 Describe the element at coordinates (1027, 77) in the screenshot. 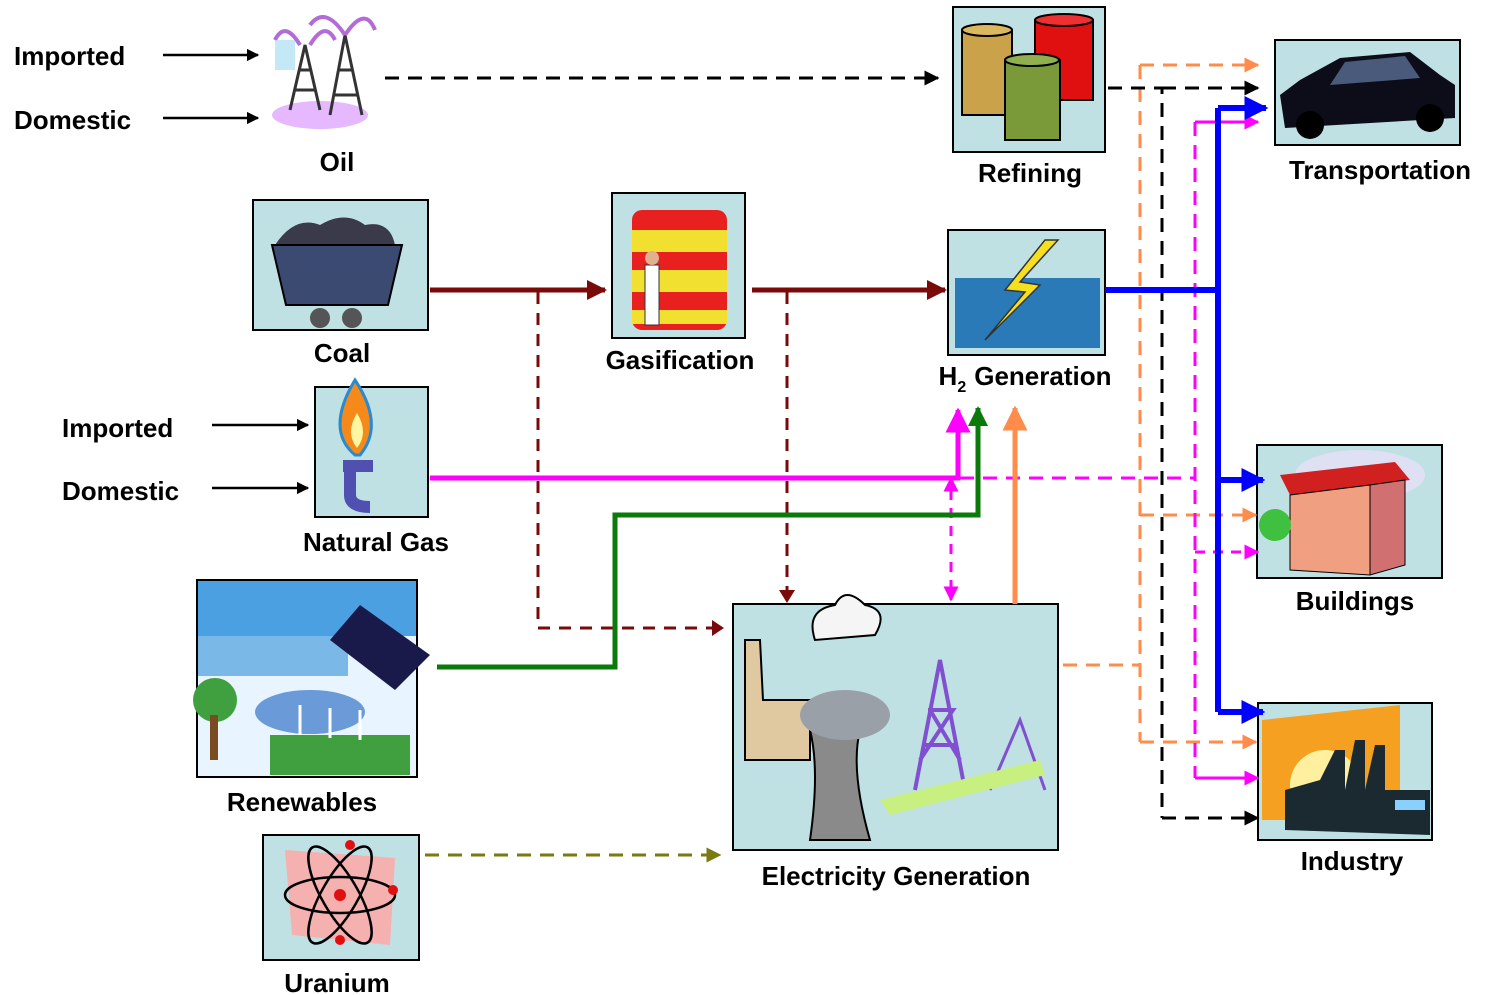

I see `refining-icon` at that location.